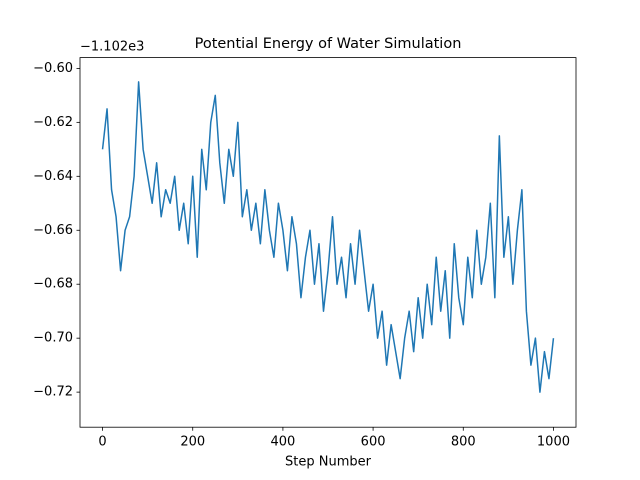 The image size is (640, 480). What do you see at coordinates (112, 47) in the screenshot?
I see `y-offset-label: −1.102e3` at bounding box center [112, 47].